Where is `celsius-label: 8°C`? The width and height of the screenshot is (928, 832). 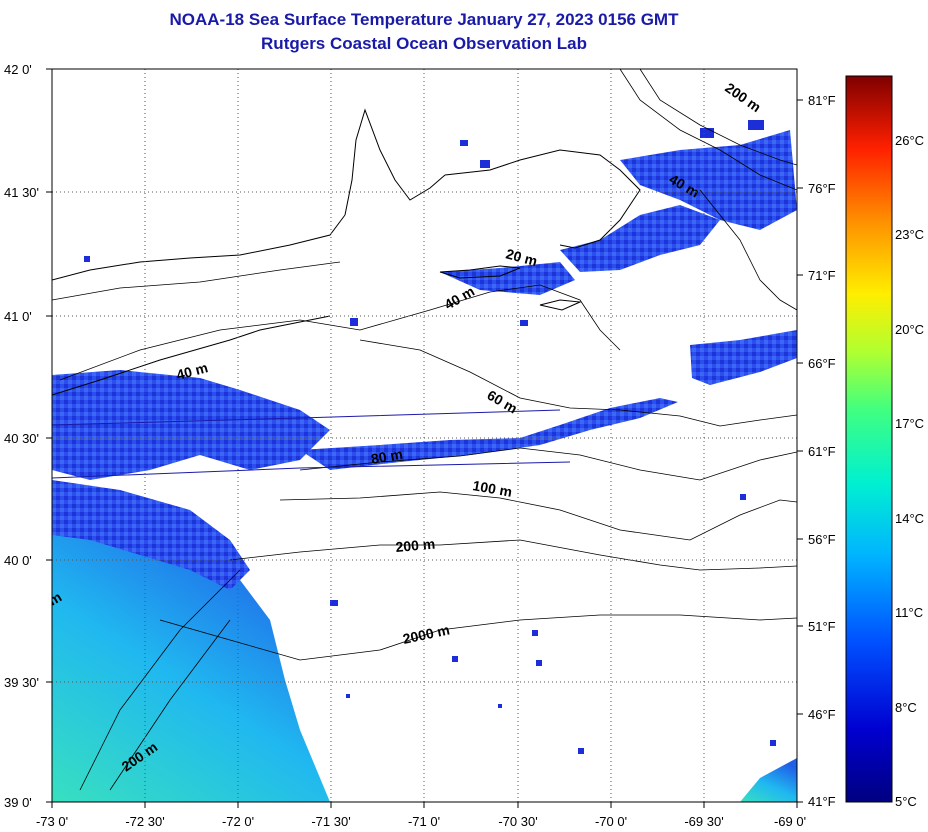
celsius-label: 8°C is located at coordinates (906, 707).